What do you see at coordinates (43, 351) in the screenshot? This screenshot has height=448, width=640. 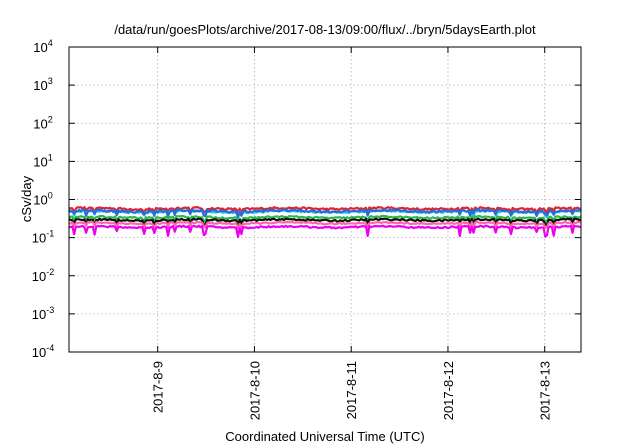 I see `y-tick-label: 10⁻⁴` at bounding box center [43, 351].